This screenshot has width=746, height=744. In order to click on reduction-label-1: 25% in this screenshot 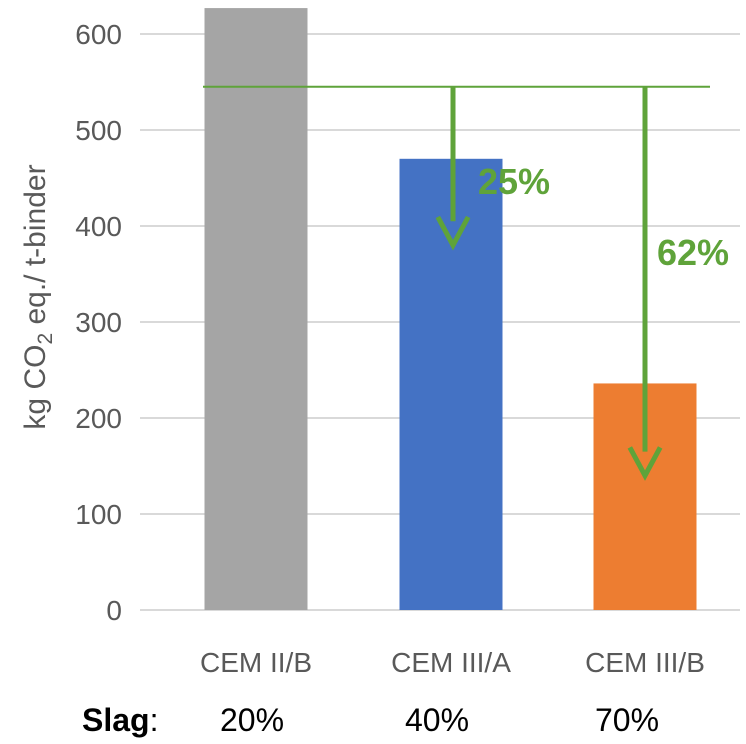, I will do `click(514, 181)`.